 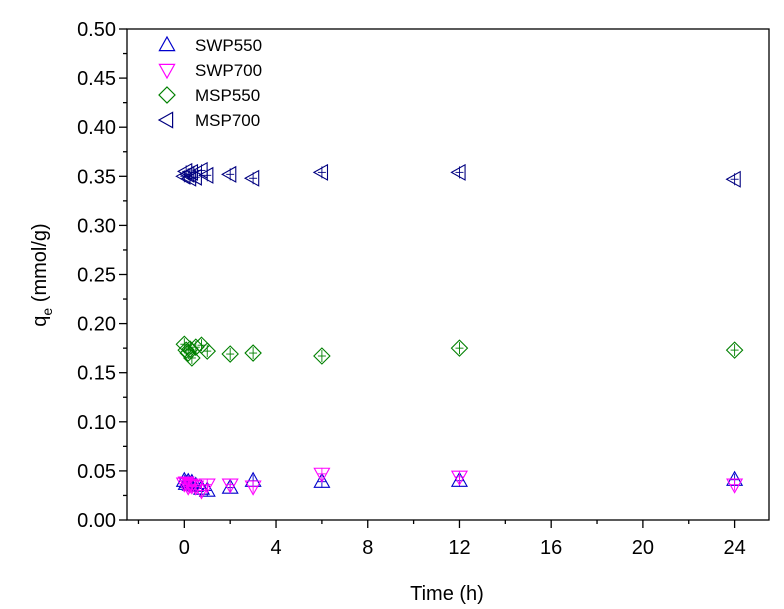 I want to click on legend-item-msp700: MSP700, so click(x=208, y=120).